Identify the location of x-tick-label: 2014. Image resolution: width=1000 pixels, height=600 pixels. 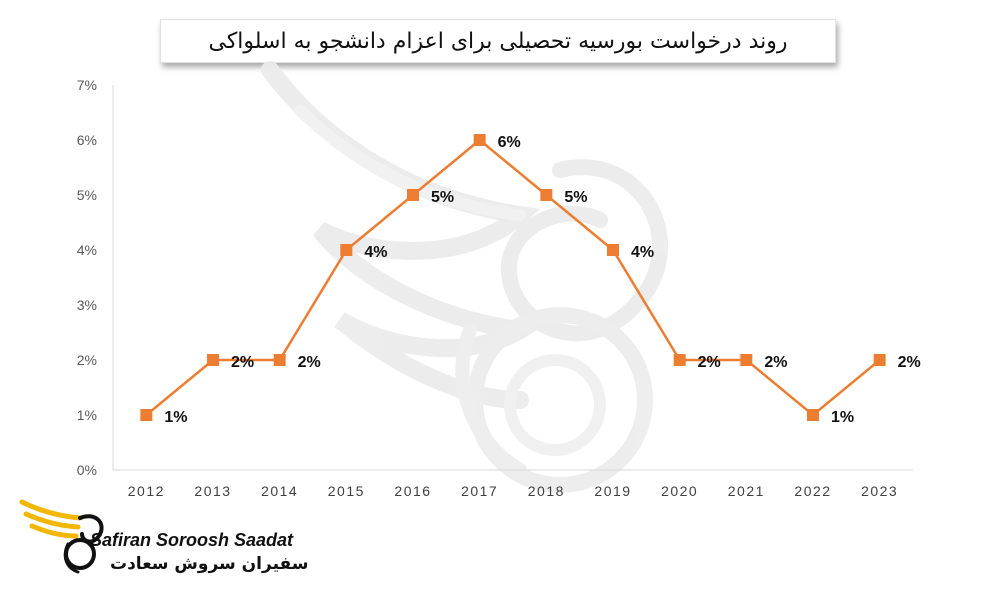
(279, 491).